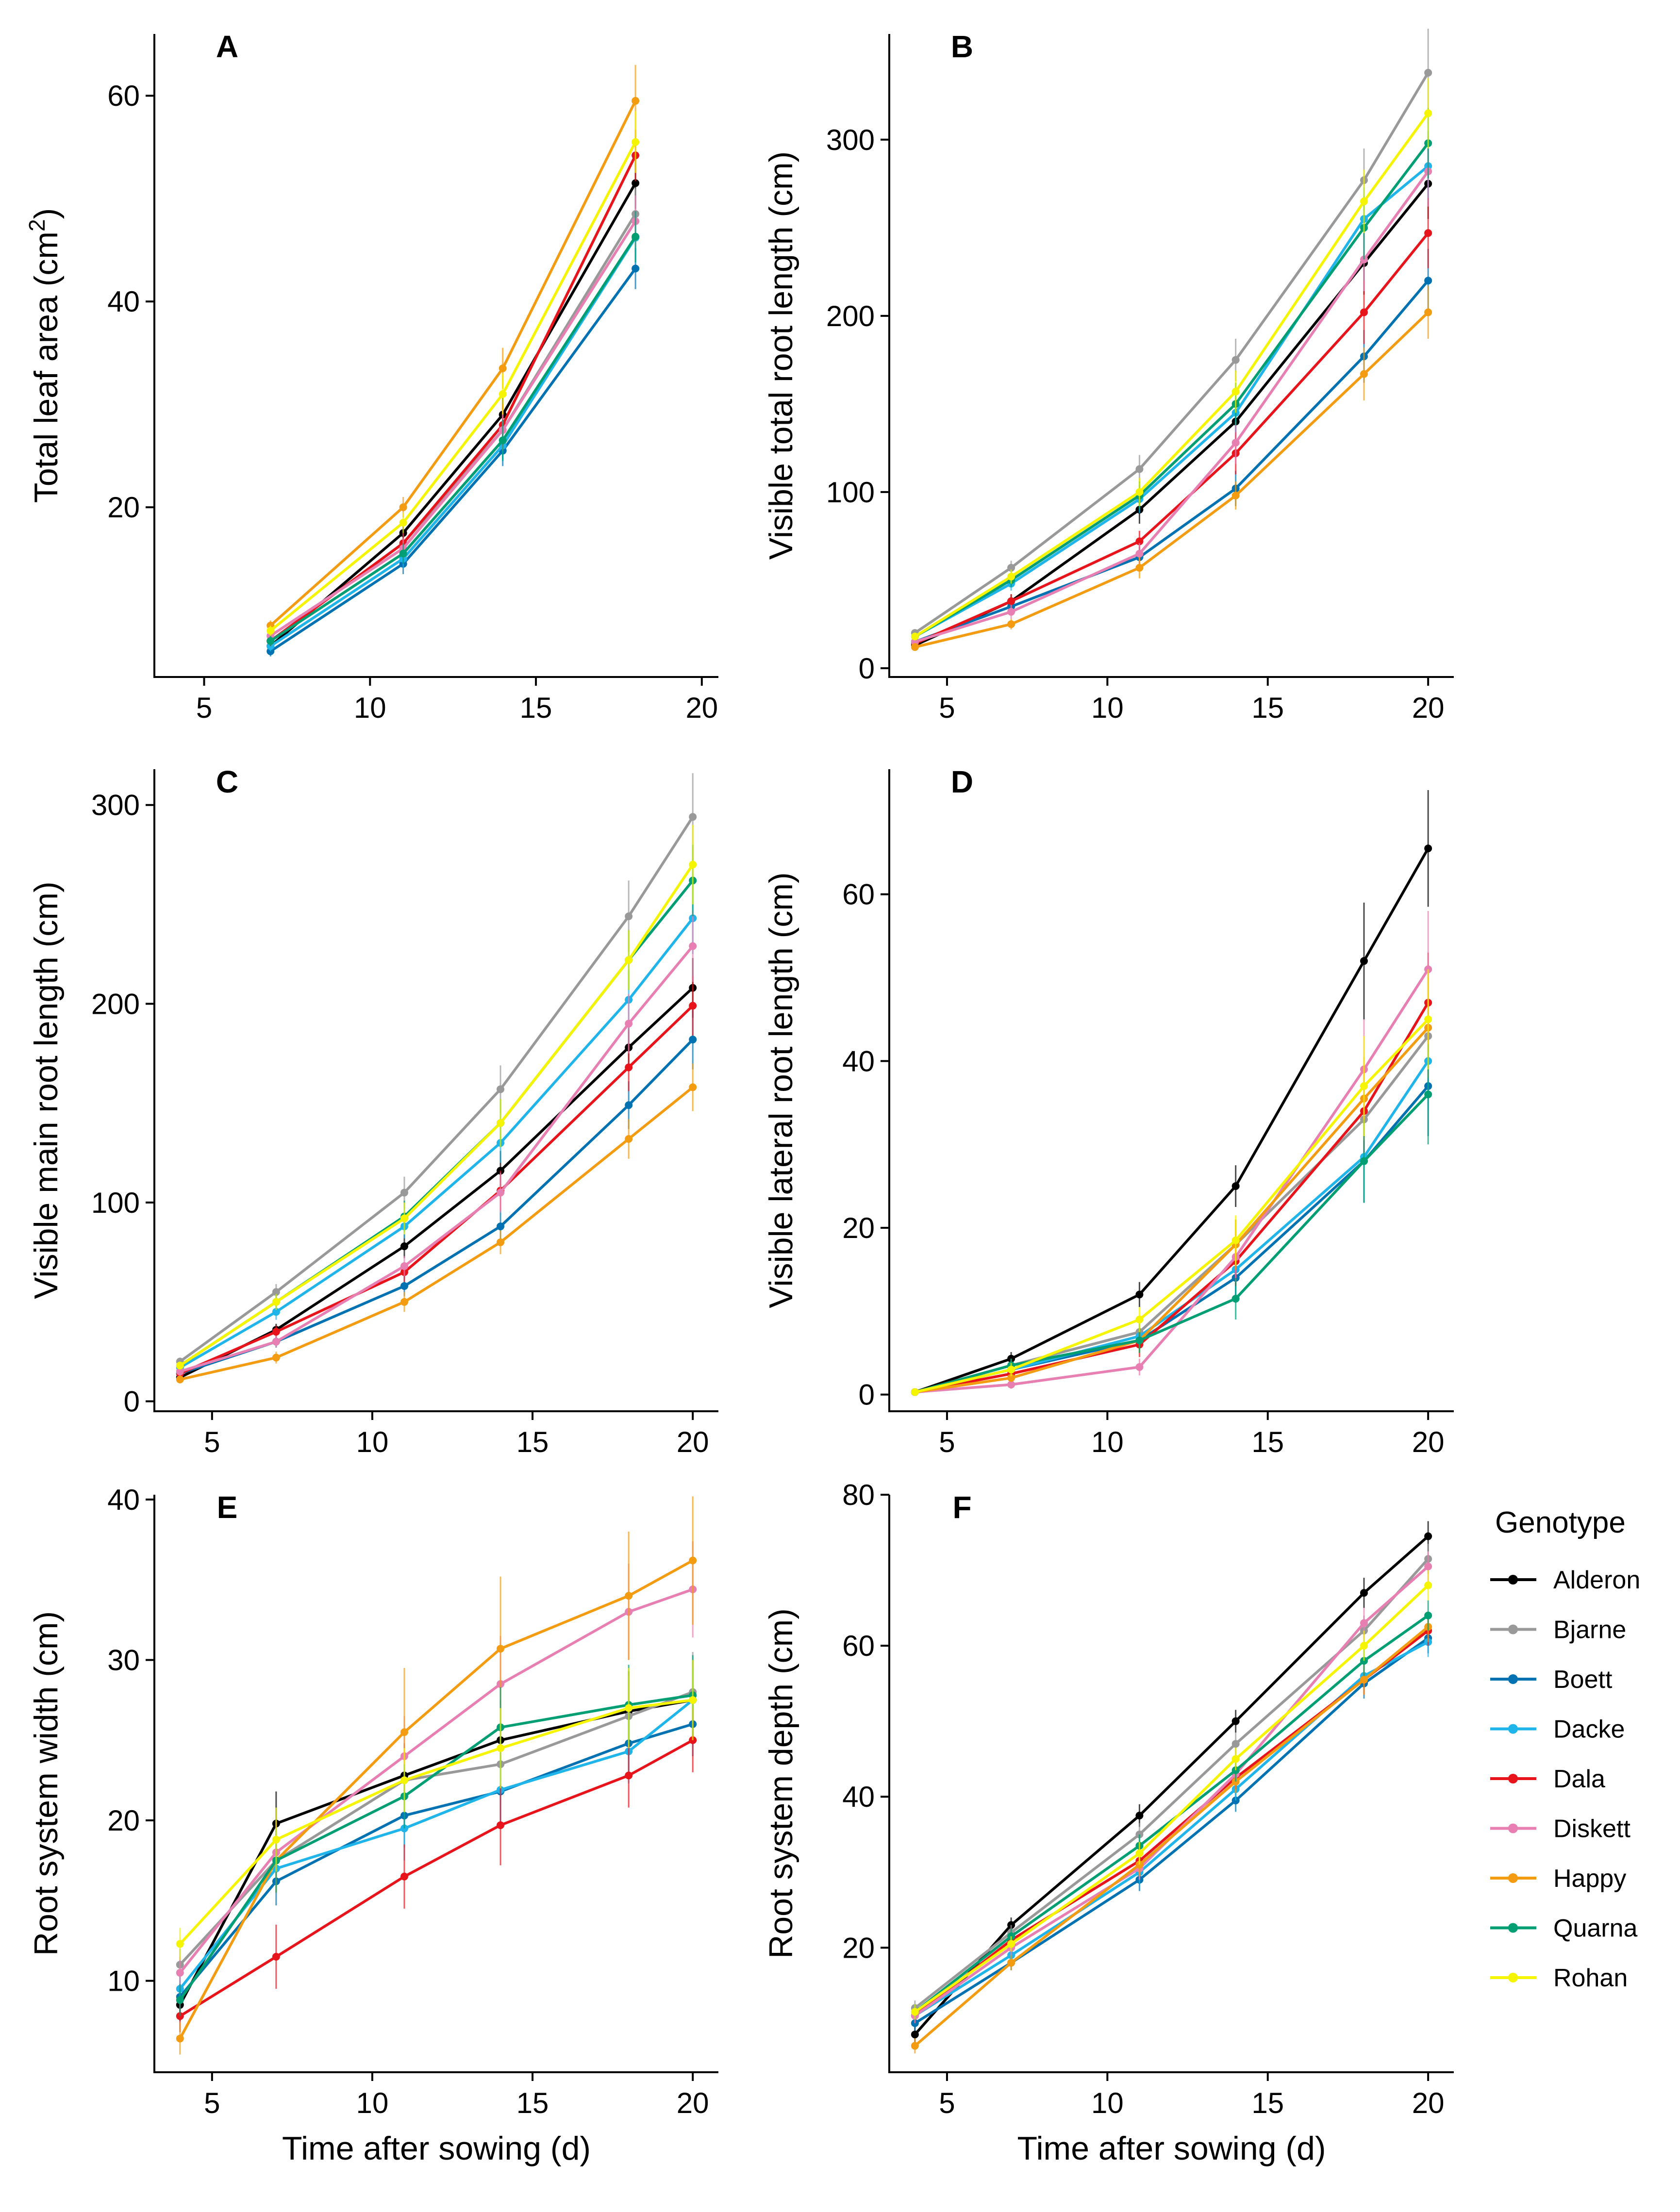 This screenshot has height=2212, width=1680. Describe the element at coordinates (227, 782) in the screenshot. I see `panel-letter: C` at that location.